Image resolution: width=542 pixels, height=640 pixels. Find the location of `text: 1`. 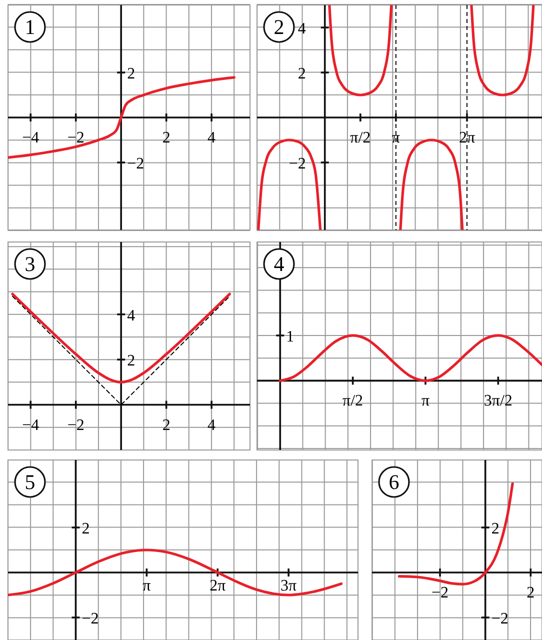

text: 1 is located at coordinates (30, 27).